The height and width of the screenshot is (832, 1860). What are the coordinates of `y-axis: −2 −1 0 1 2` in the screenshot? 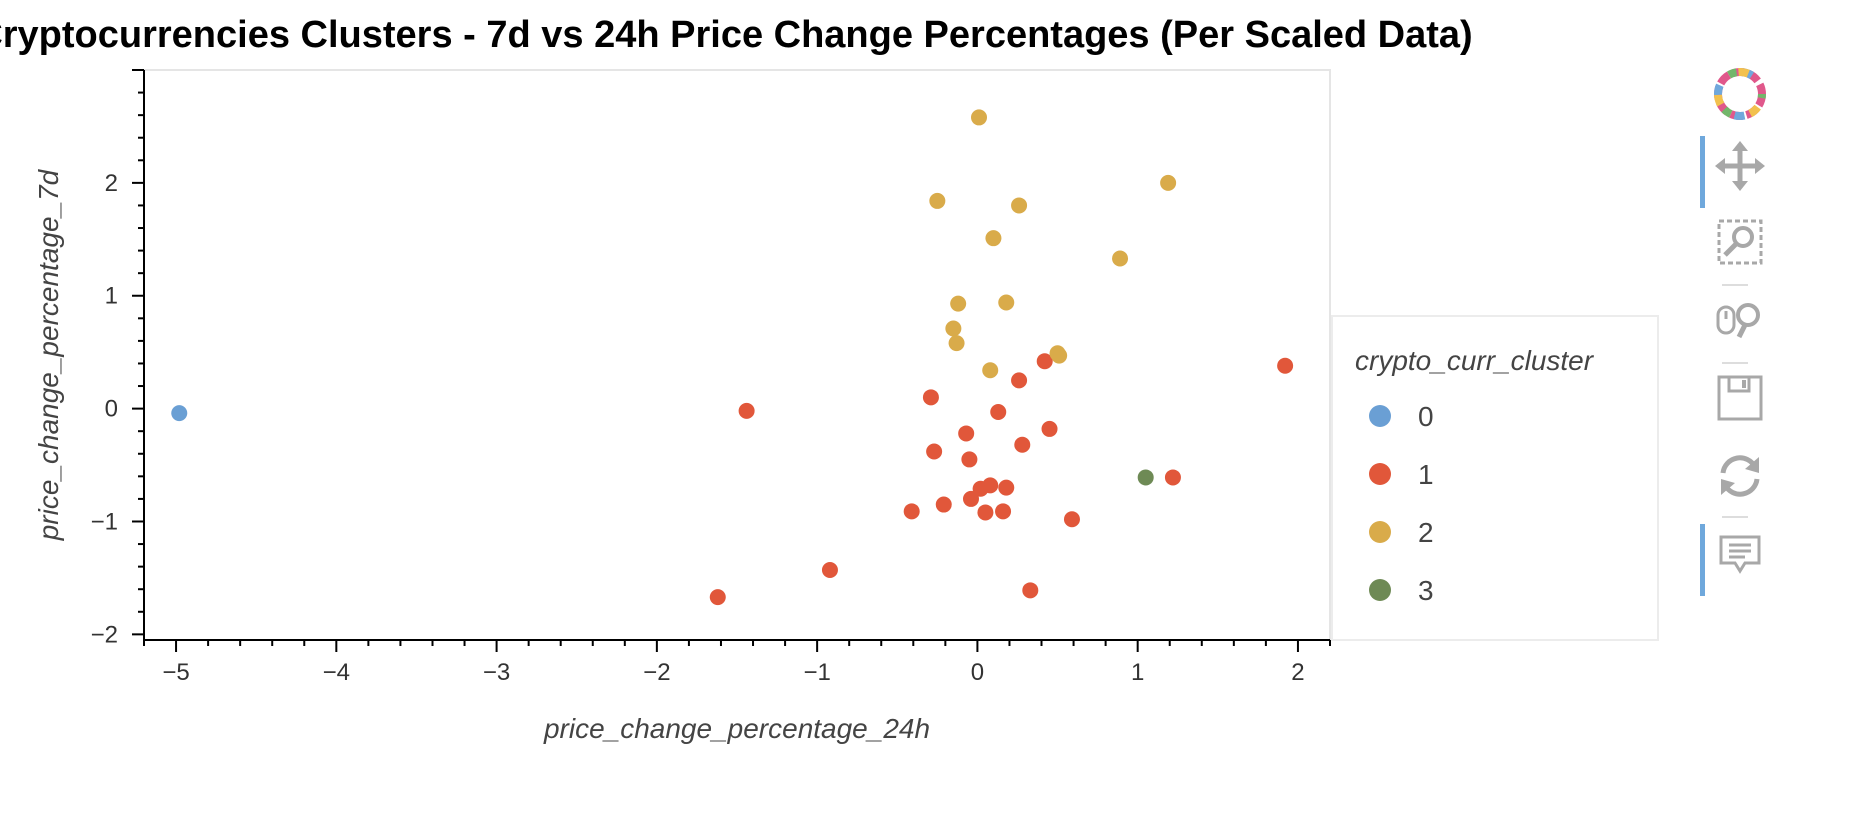 It's located at (118, 358).